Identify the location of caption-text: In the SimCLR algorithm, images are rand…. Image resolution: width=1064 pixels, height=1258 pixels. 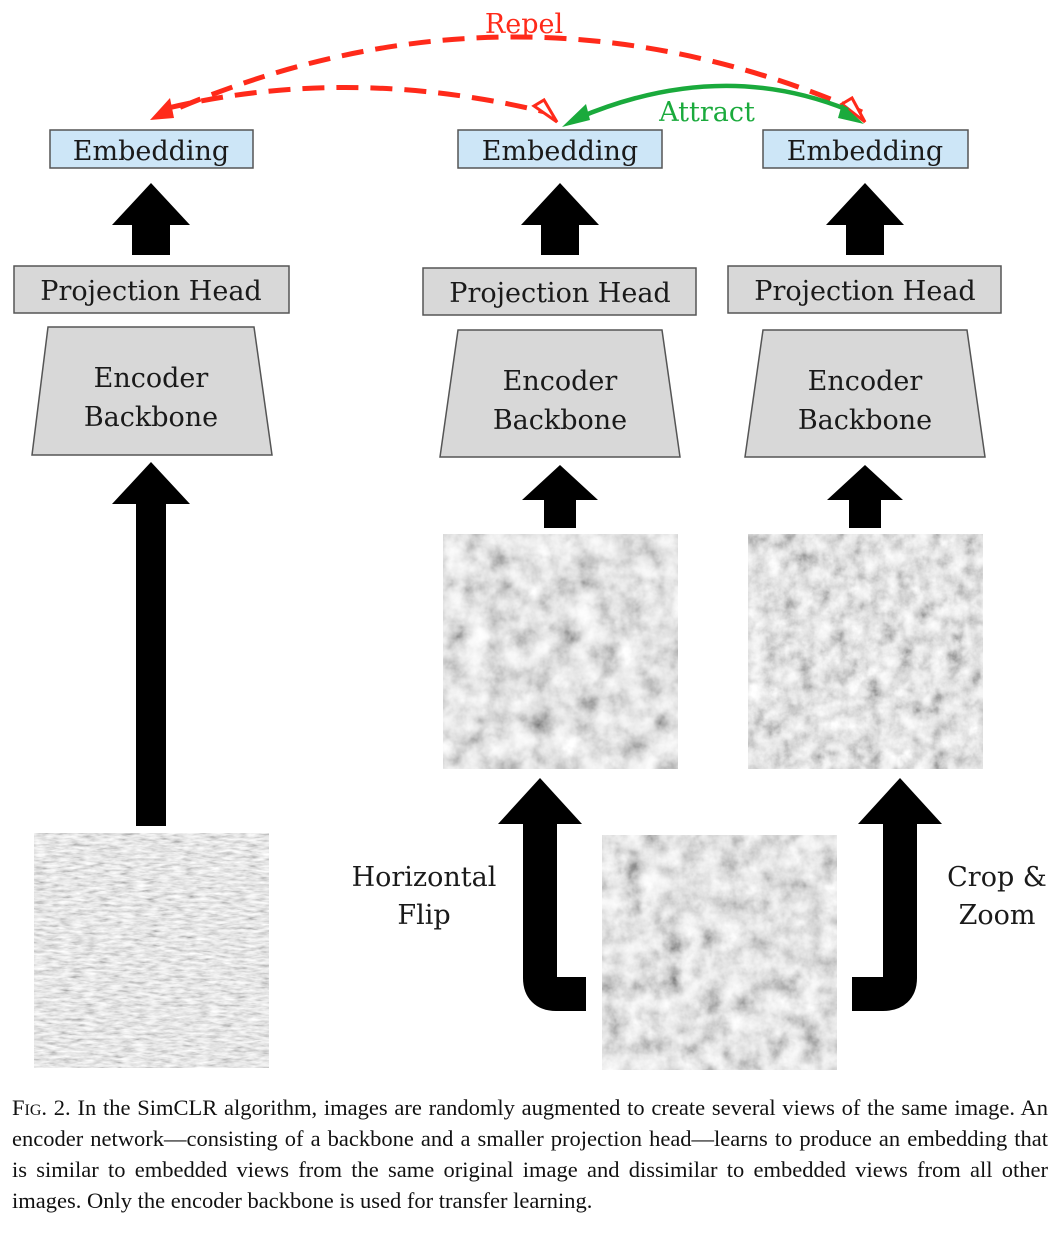
(530, 1154).